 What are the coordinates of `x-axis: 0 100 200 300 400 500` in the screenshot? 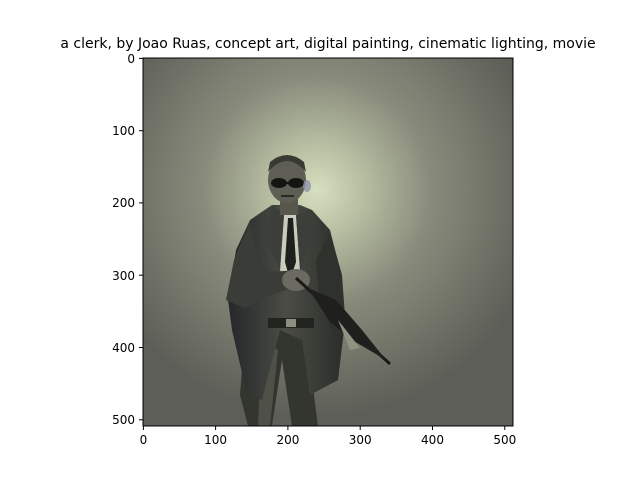 It's located at (328, 436).